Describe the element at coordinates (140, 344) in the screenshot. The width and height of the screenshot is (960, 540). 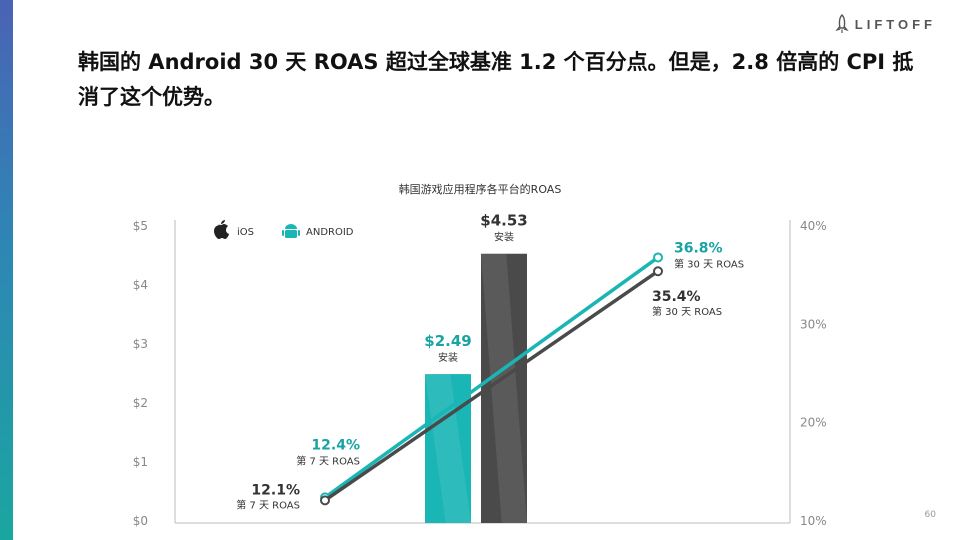
I see `left-tick-label: $3` at that location.